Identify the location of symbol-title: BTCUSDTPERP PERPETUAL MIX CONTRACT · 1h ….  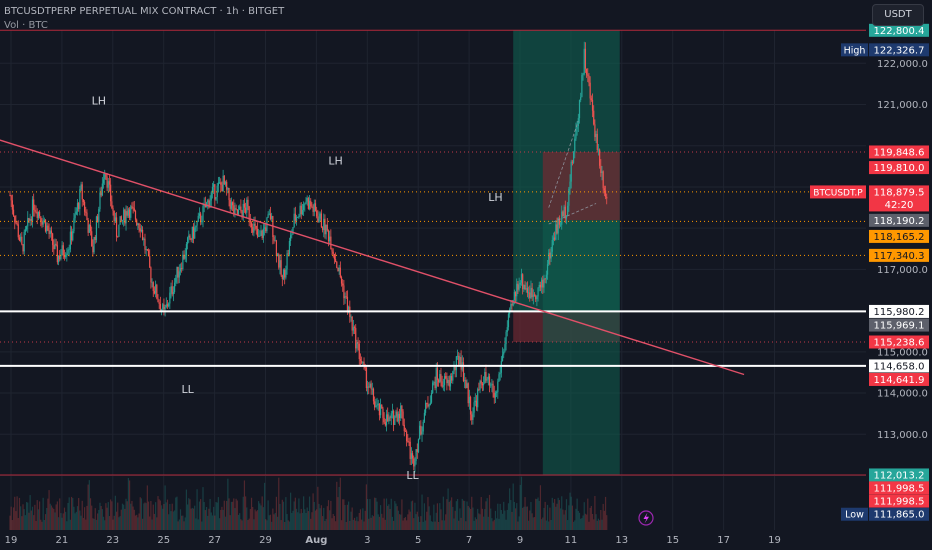
(144, 11).